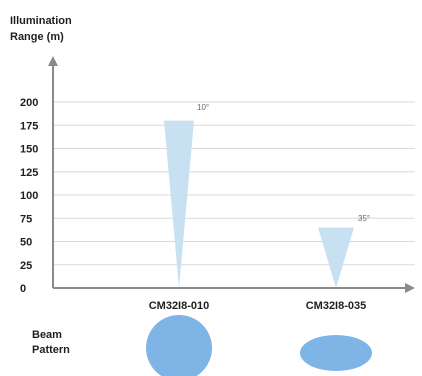 The image size is (422, 376). What do you see at coordinates (41, 21) in the screenshot?
I see `y-axis-label-line-1: Illumination` at bounding box center [41, 21].